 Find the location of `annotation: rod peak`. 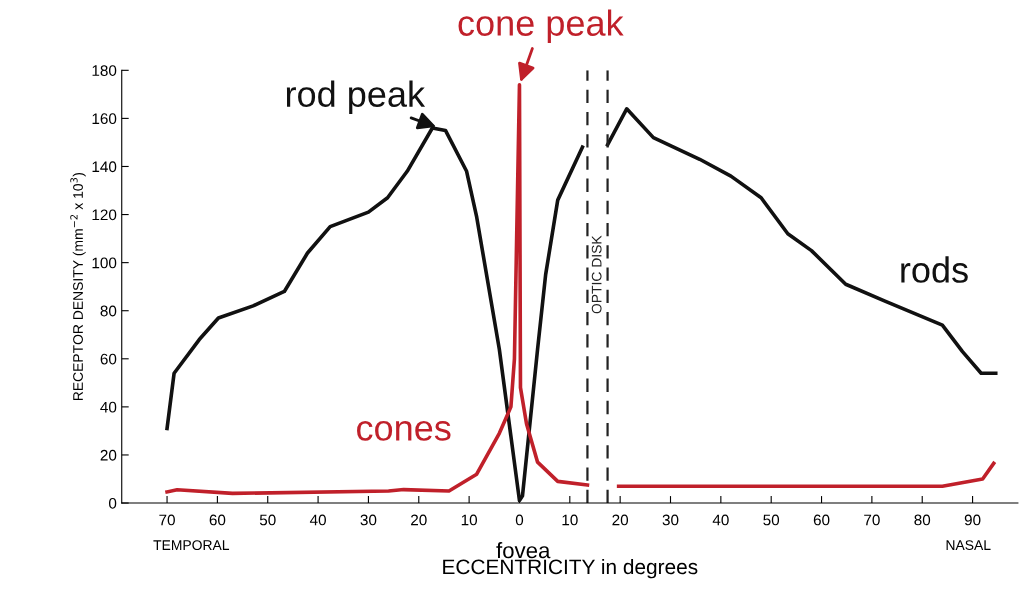

annotation: rod peak is located at coordinates (356, 97).